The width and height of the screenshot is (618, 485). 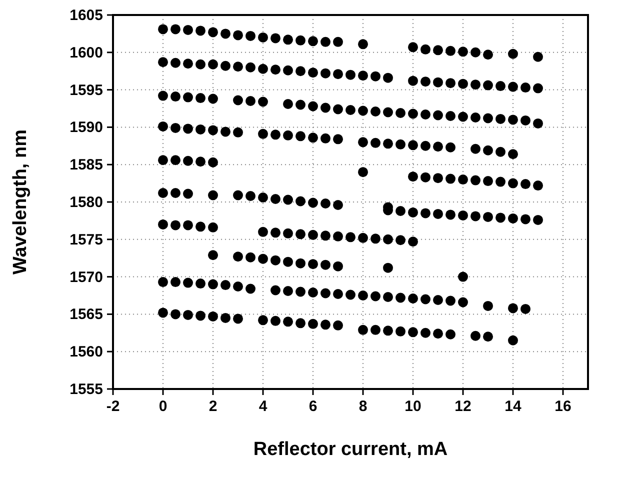 What do you see at coordinates (113, 406) in the screenshot?
I see `x-tick-label: -2` at bounding box center [113, 406].